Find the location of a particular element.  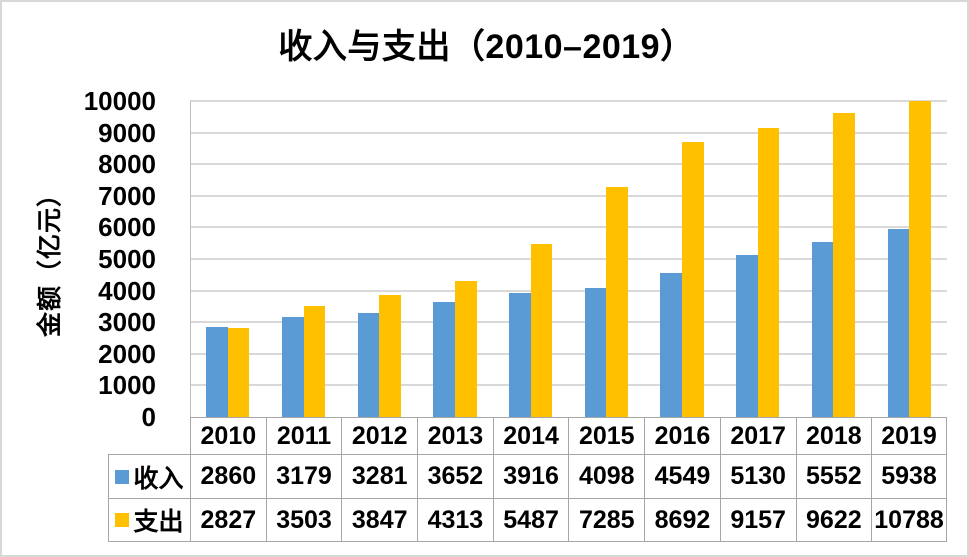

year-header-2014: 2014 is located at coordinates (530, 435).